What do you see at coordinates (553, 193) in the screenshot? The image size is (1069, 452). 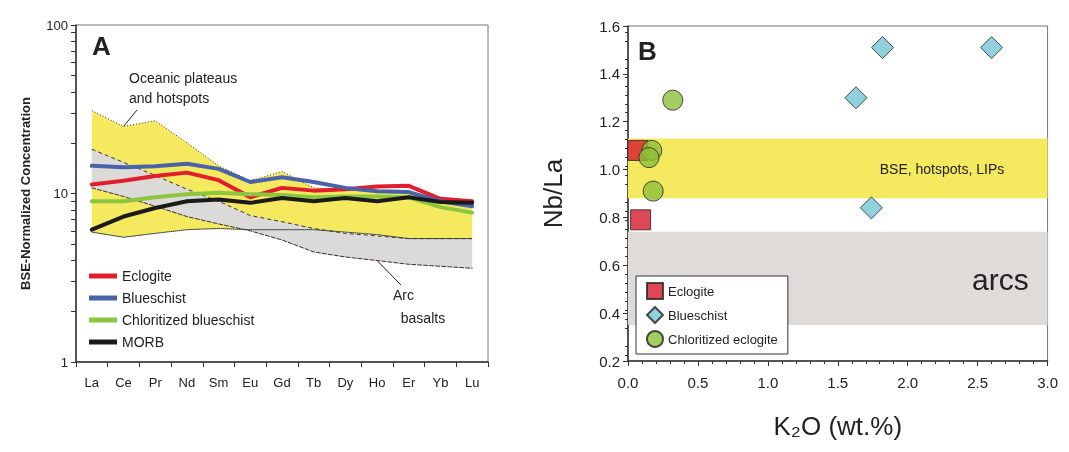 I see `y-axis-title: Nb/La` at bounding box center [553, 193].